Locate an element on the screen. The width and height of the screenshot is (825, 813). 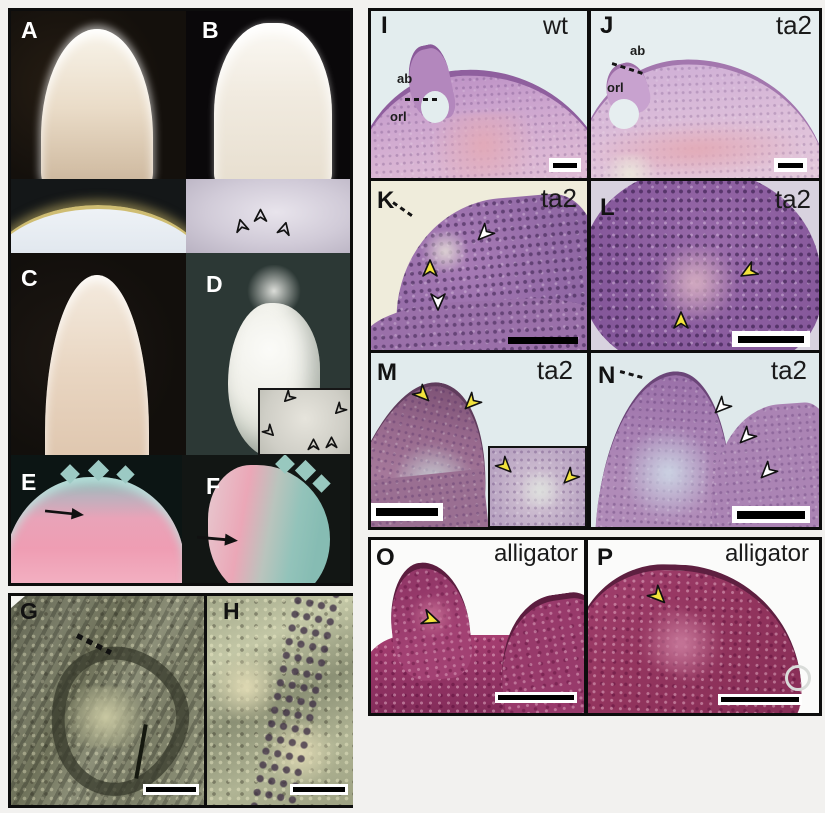
beak-edge-closeup is located at coordinates (98, 229).